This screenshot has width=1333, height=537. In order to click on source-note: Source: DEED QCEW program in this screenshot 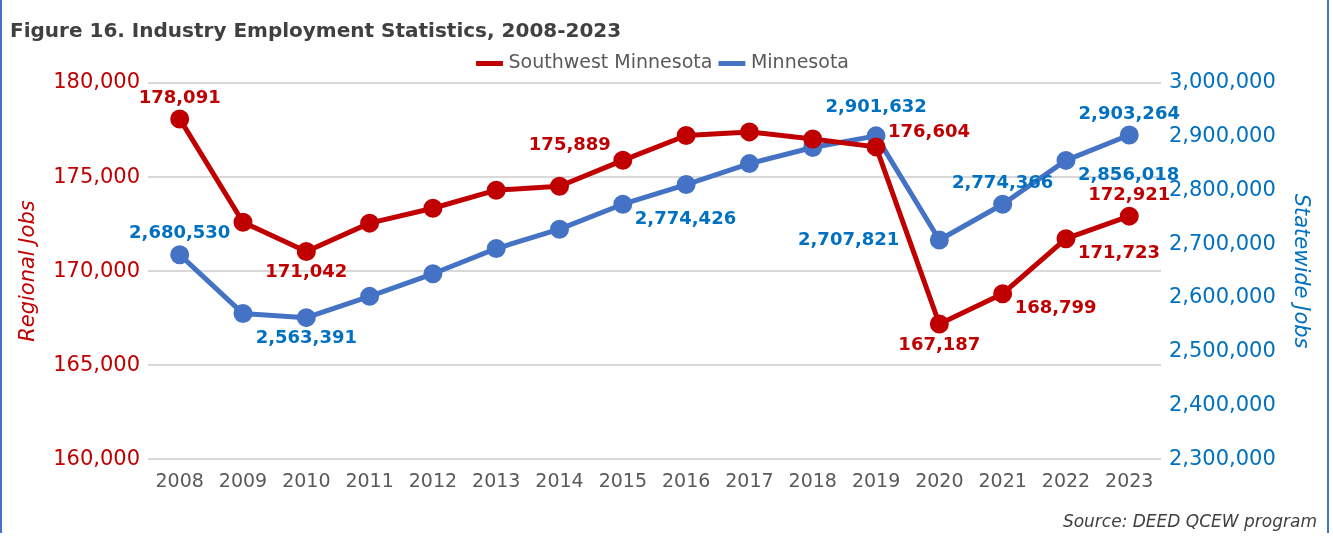, I will do `click(1189, 521)`.